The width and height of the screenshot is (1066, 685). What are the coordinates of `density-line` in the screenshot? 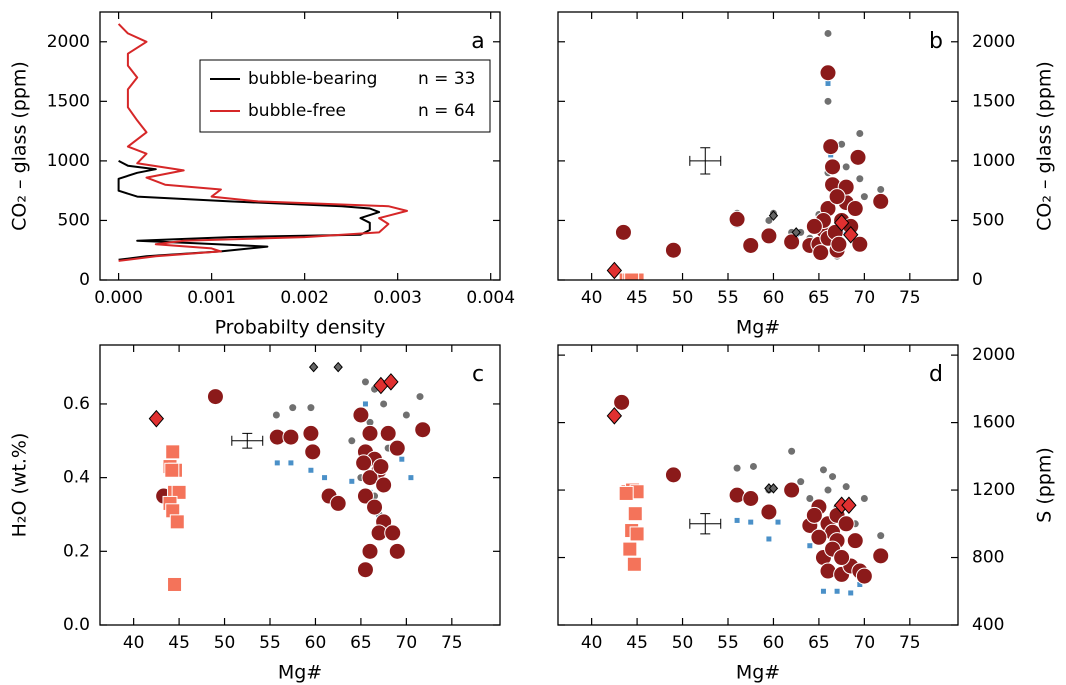 It's located at (262, 142).